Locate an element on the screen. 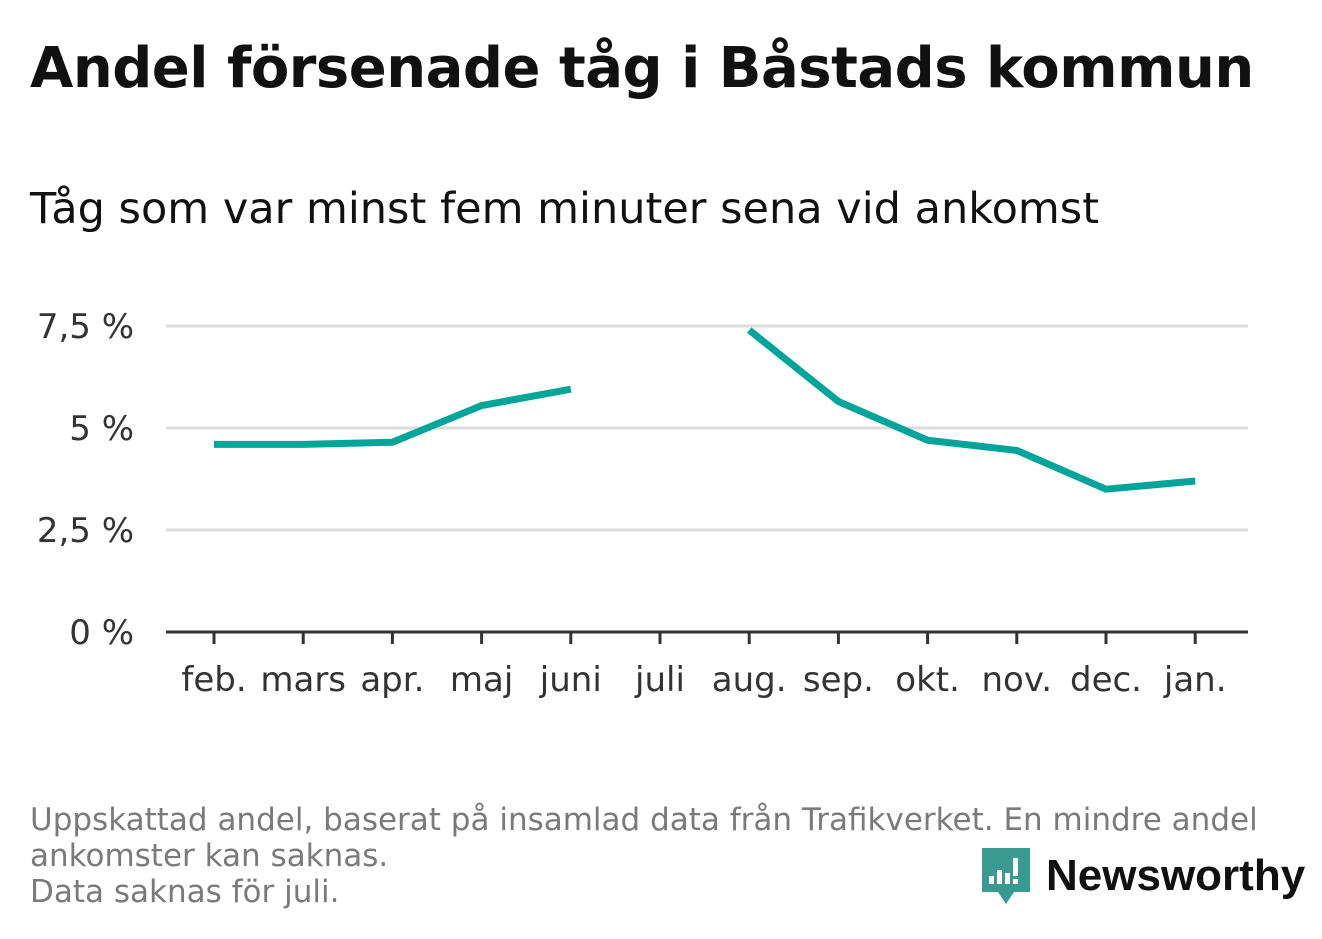 This screenshot has height=939, width=1322. series-lines is located at coordinates (705, 410).